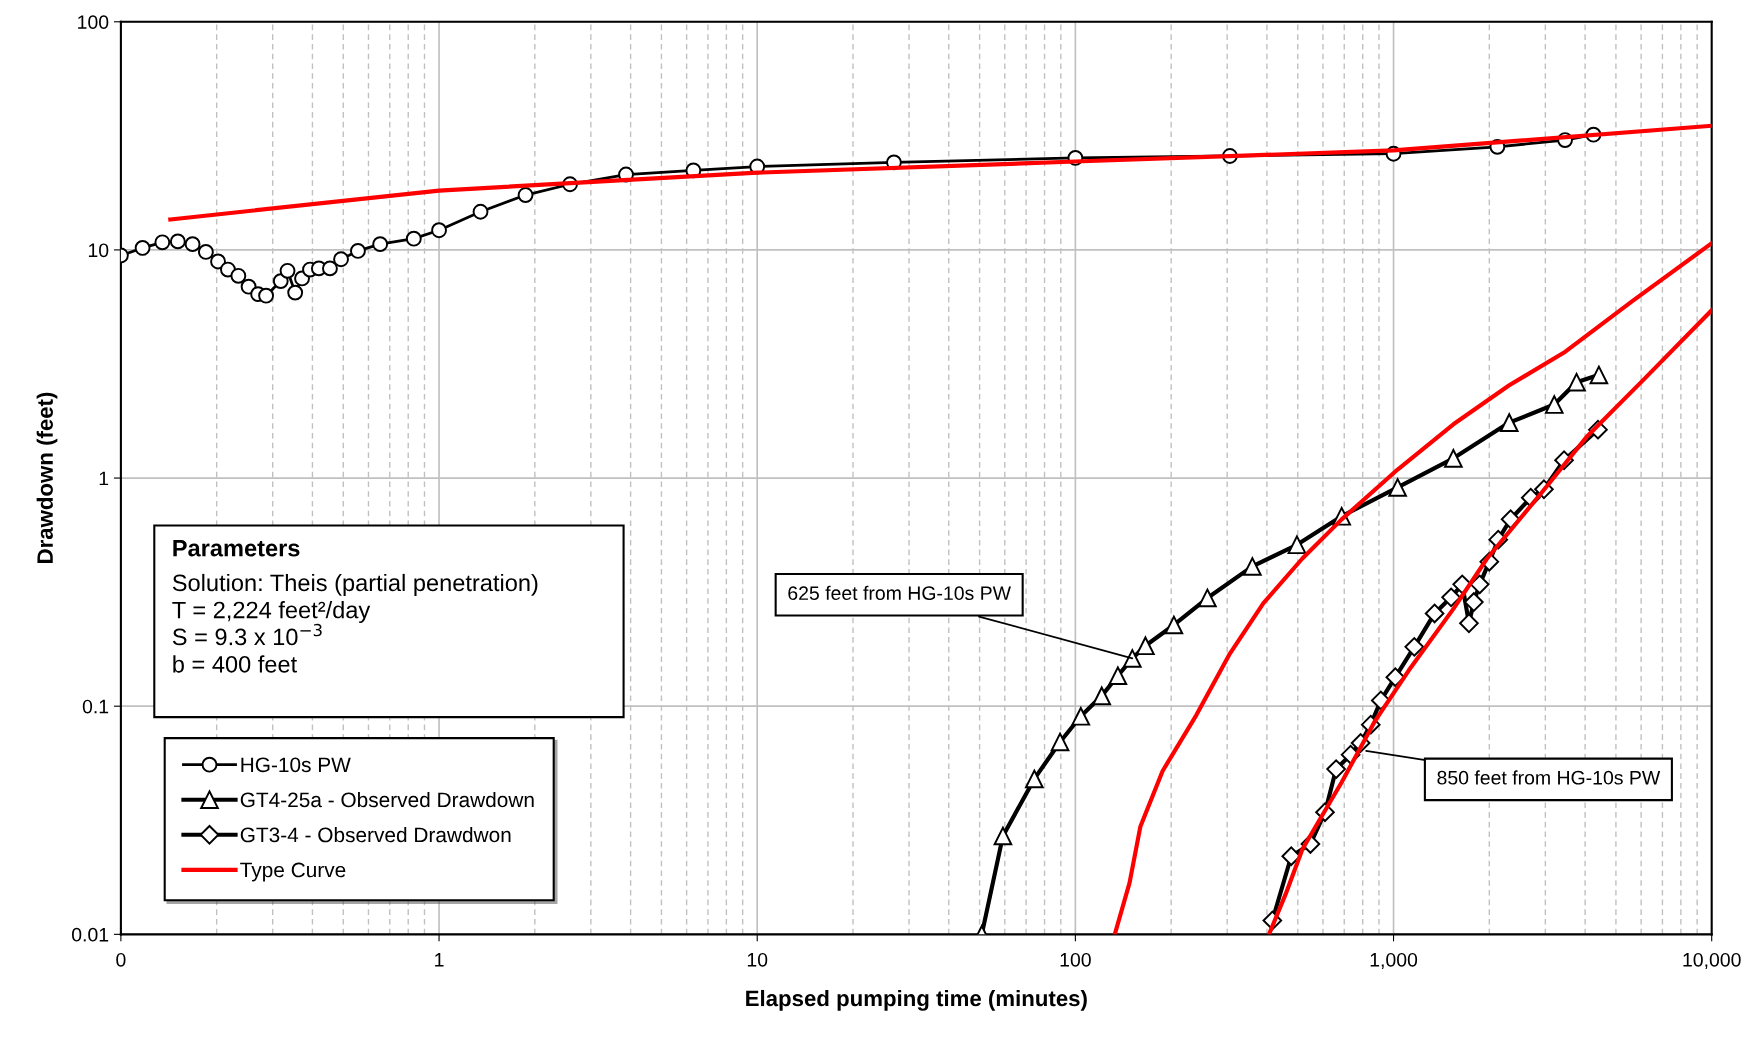  What do you see at coordinates (387, 799) in the screenshot?
I see `legend-label: GT4-25a - Observed Drawdown` at bounding box center [387, 799].